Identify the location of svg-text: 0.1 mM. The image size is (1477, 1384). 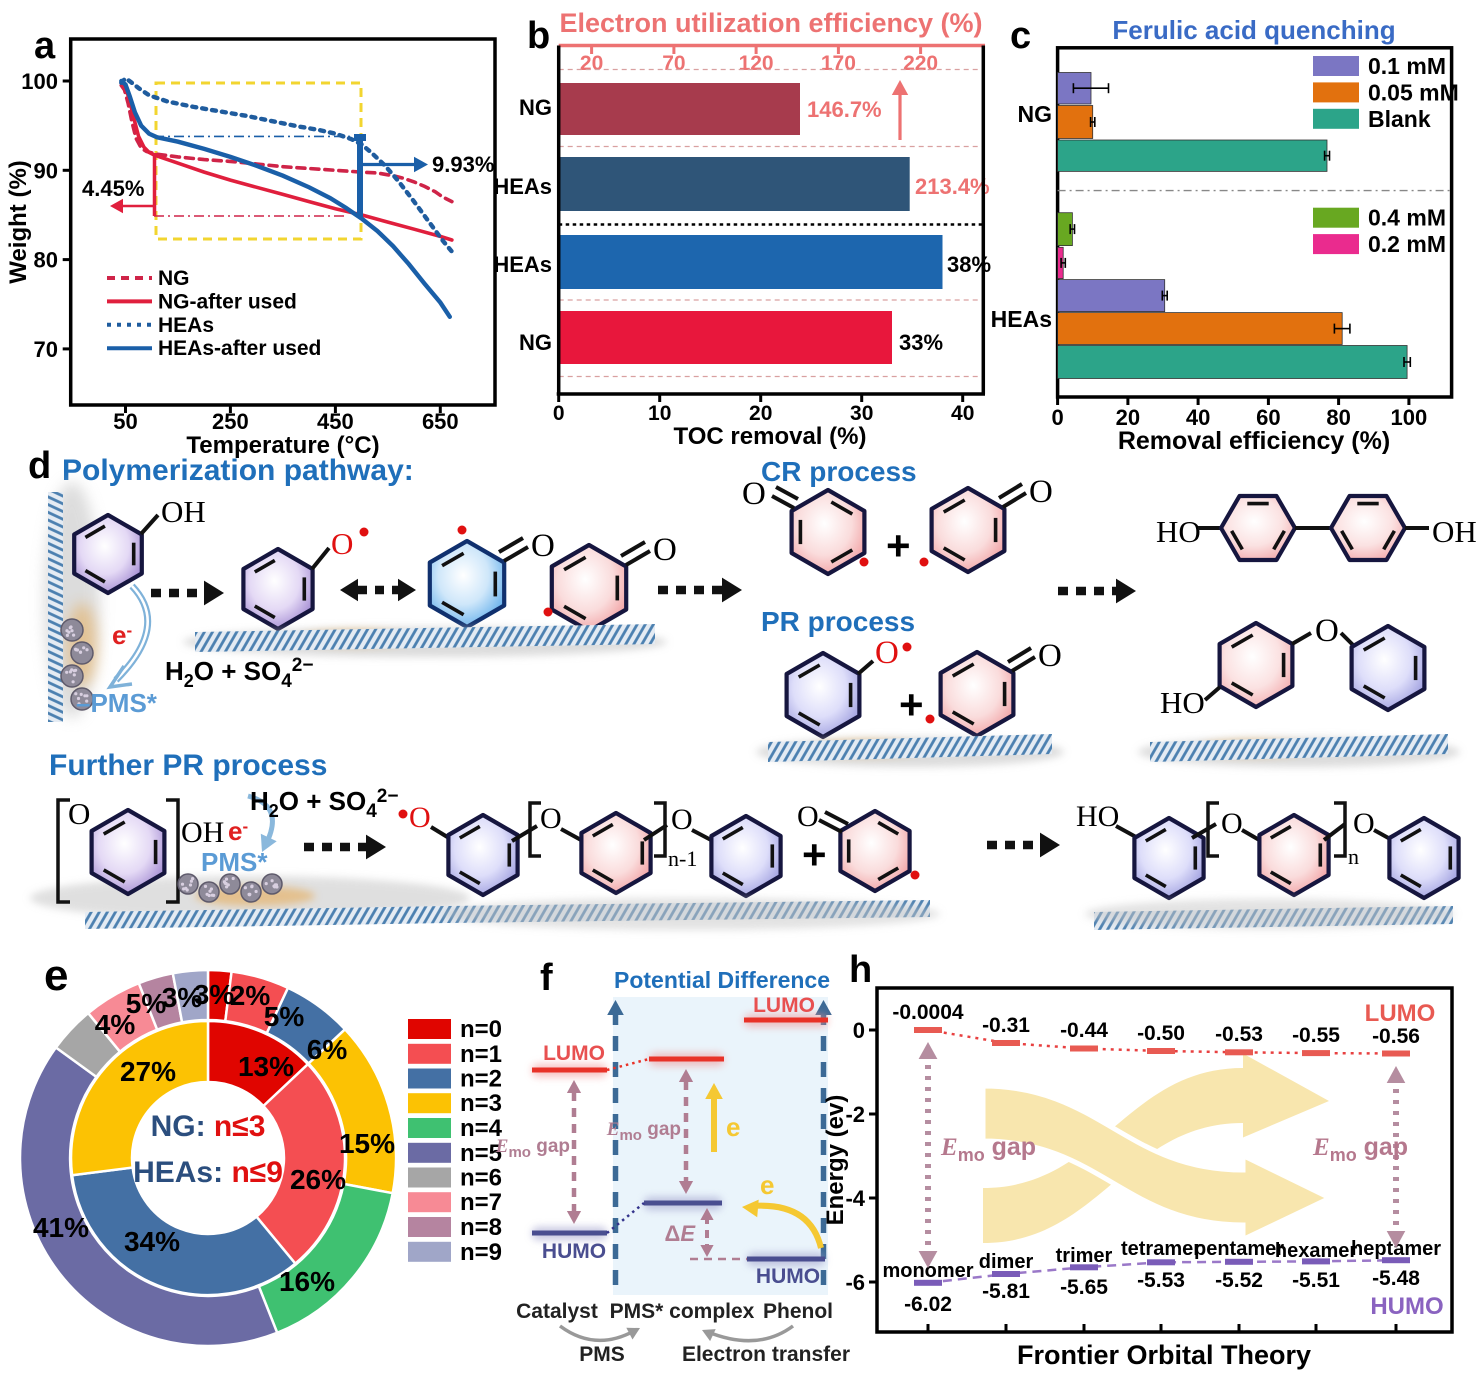
(1407, 66).